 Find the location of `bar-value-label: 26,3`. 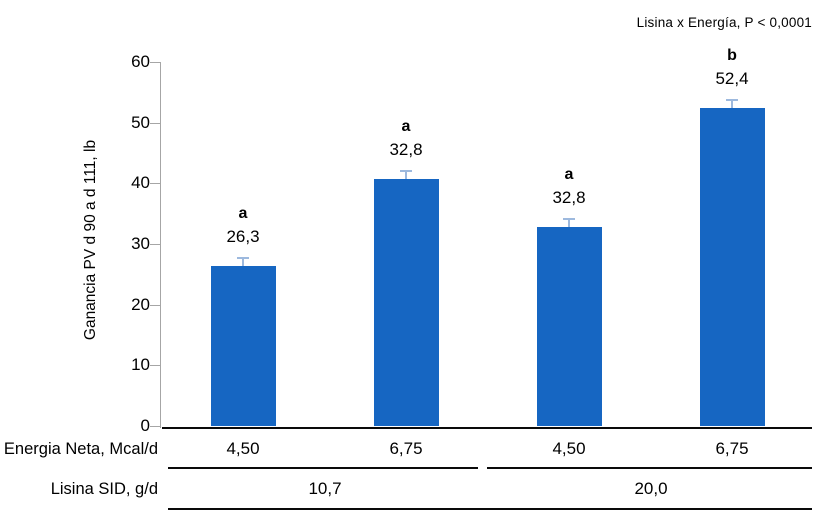

bar-value-label: 26,3 is located at coordinates (243, 236).